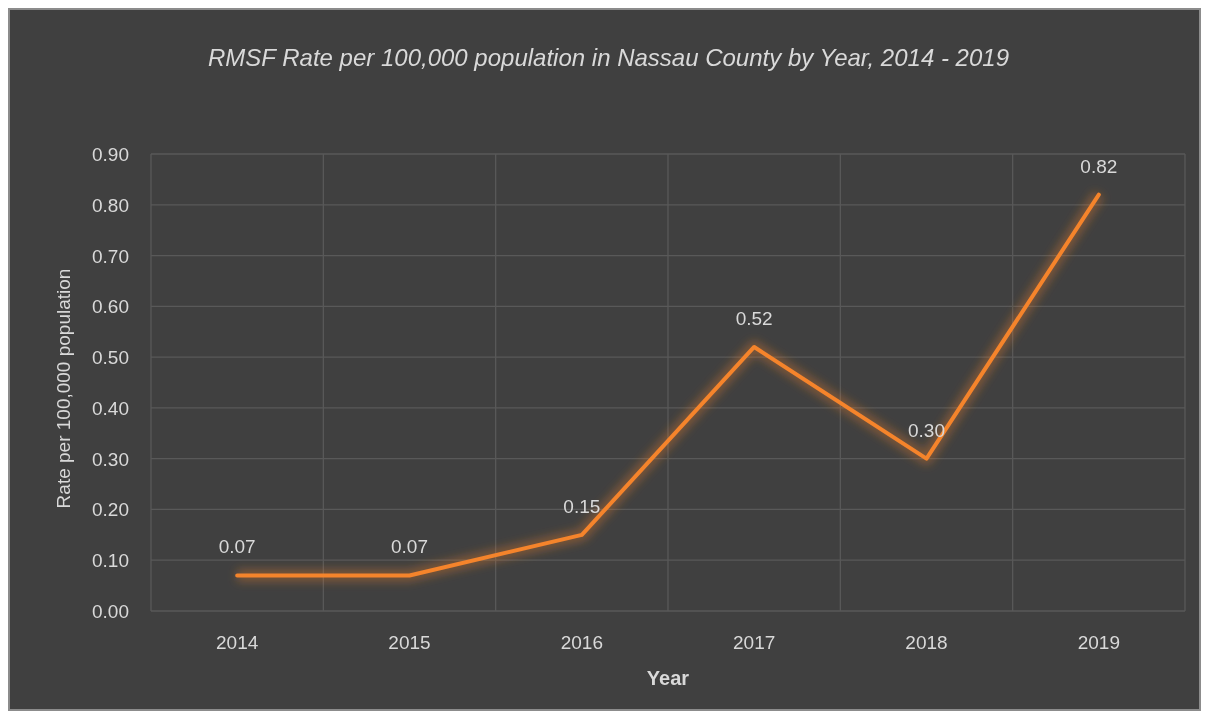 This screenshot has height=719, width=1209. What do you see at coordinates (110, 408) in the screenshot?
I see `y-tick-label: 0.40` at bounding box center [110, 408].